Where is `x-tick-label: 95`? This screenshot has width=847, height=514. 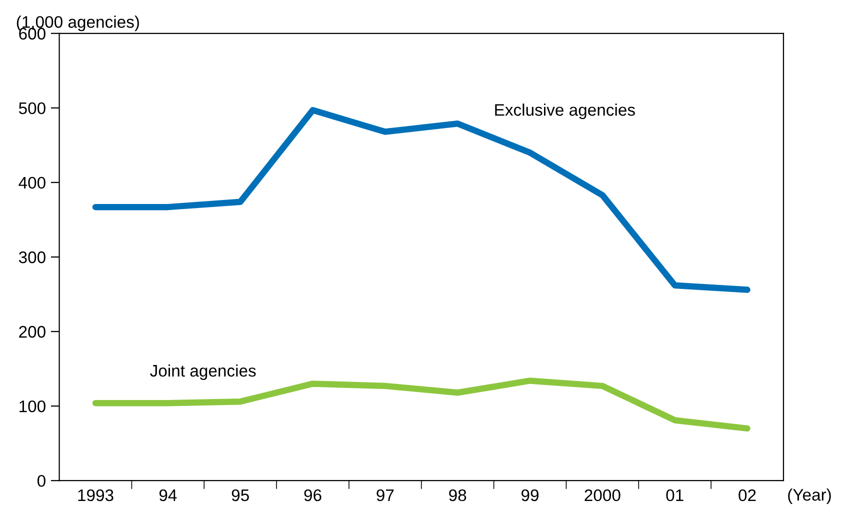 x-tick-label: 95 is located at coordinates (240, 495).